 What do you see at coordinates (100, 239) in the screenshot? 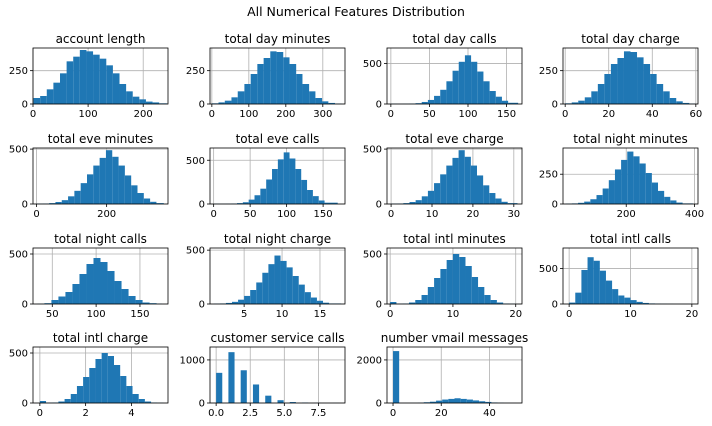
I see `subplot-title: total night calls` at bounding box center [100, 239].